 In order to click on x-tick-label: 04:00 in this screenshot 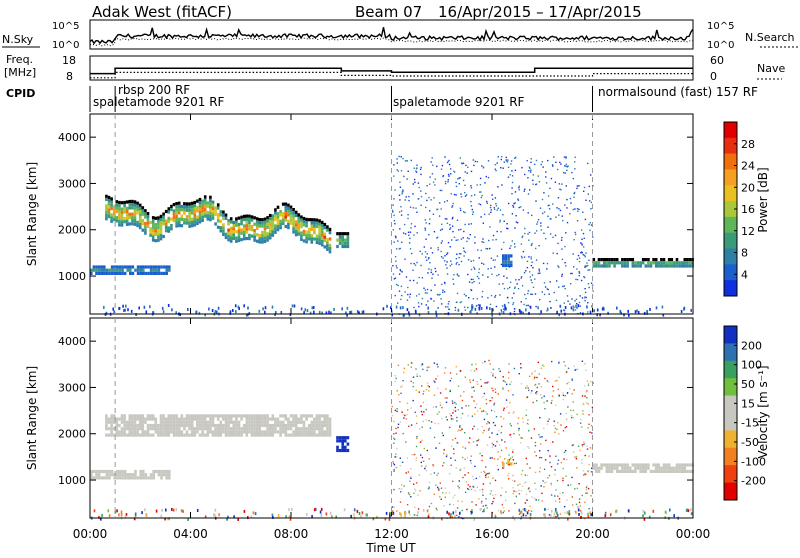, I will do `click(190, 534)`.